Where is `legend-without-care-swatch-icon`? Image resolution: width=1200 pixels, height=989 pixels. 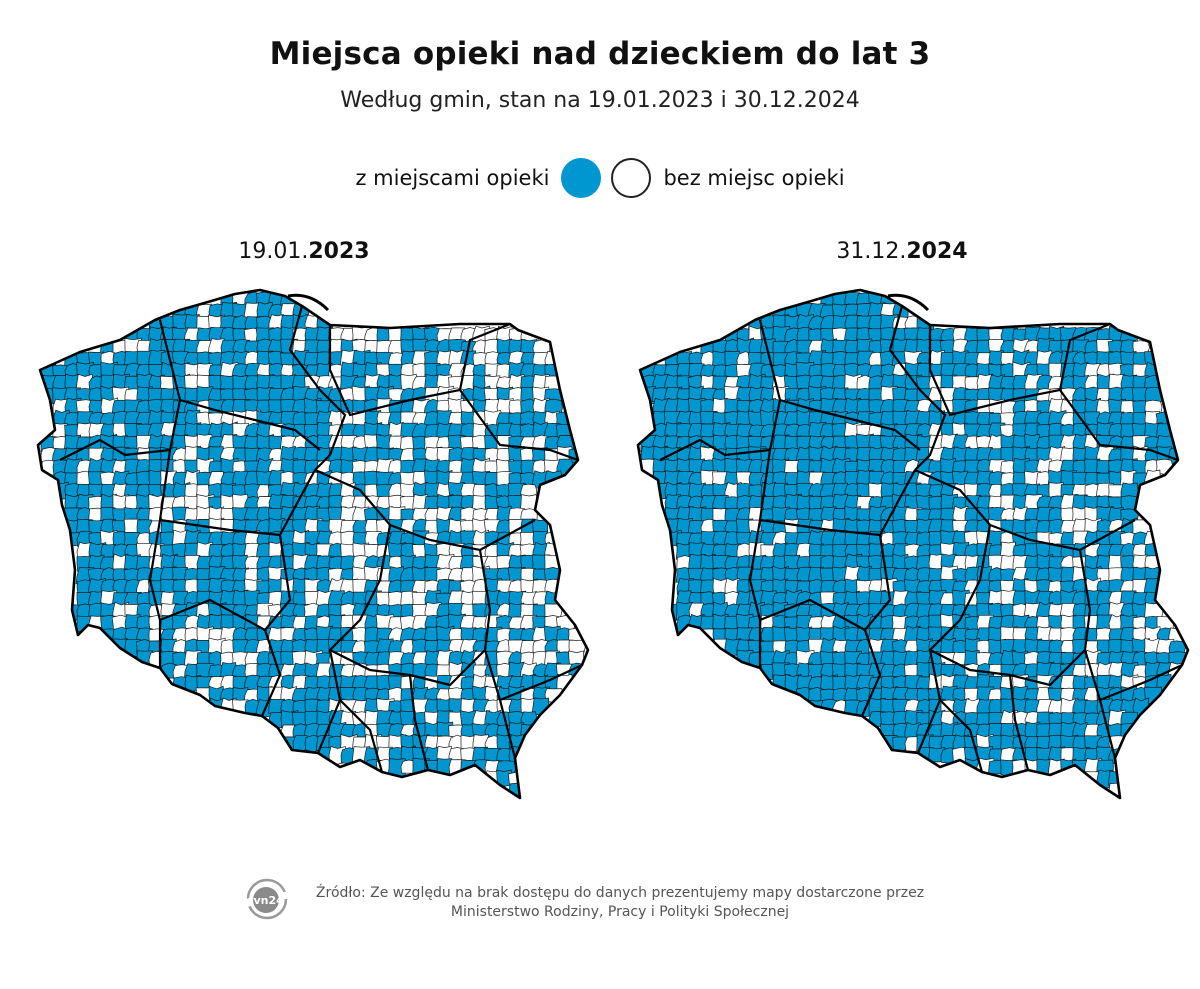 legend-without-care-swatch-icon is located at coordinates (631, 178).